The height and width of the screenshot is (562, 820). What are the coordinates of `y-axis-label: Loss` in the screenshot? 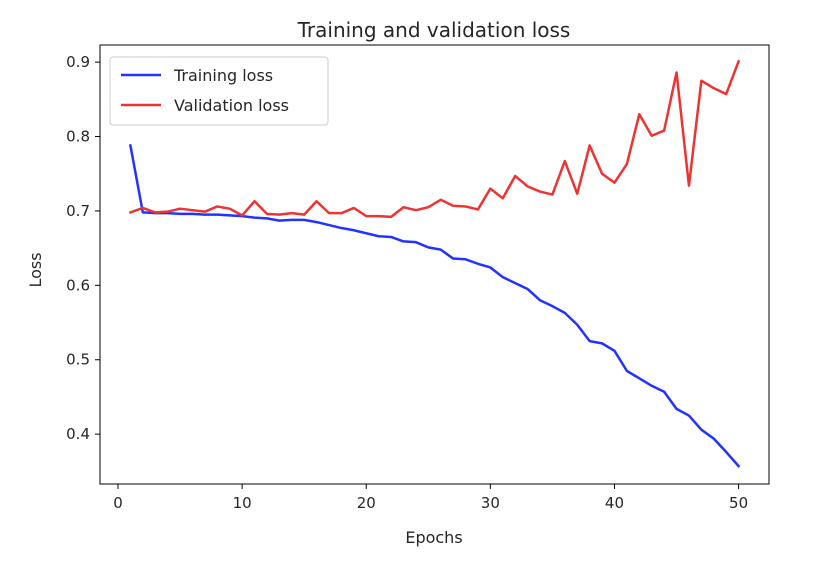 It's located at (35, 269).